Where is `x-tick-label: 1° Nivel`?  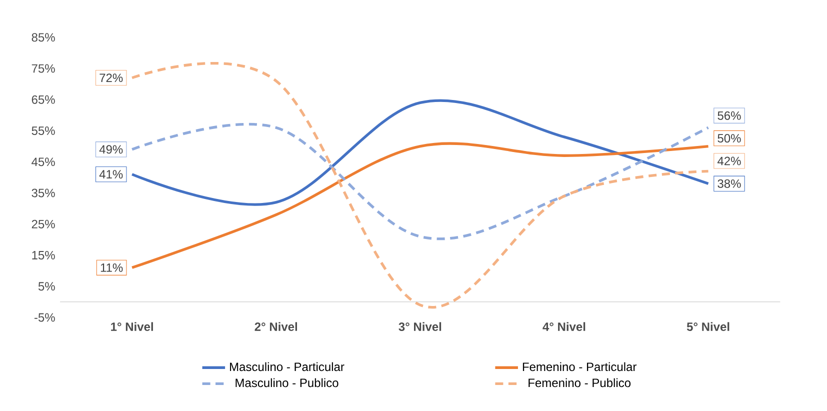
x-tick-label: 1° Nivel is located at coordinates (132, 327).